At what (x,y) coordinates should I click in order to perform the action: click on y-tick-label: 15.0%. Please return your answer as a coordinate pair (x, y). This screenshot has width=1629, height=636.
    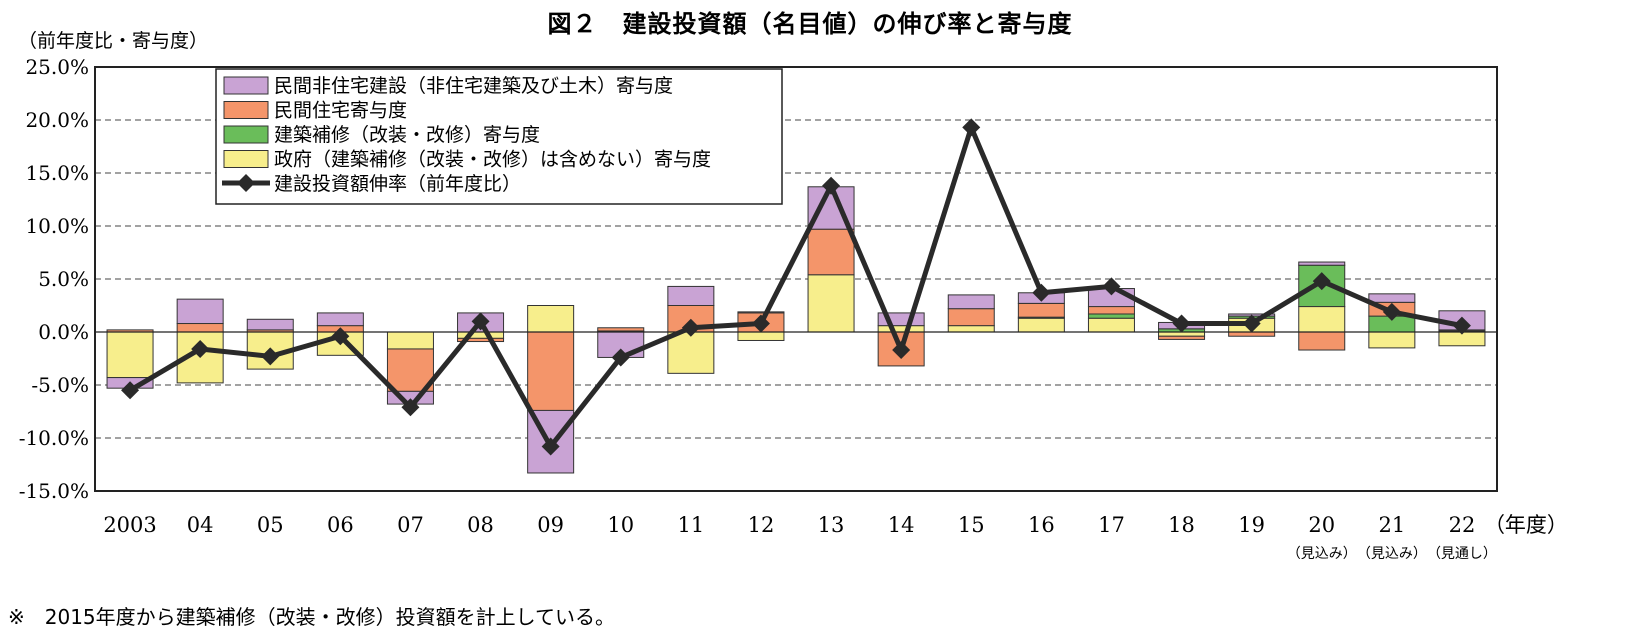
    Looking at the image, I should click on (57, 173).